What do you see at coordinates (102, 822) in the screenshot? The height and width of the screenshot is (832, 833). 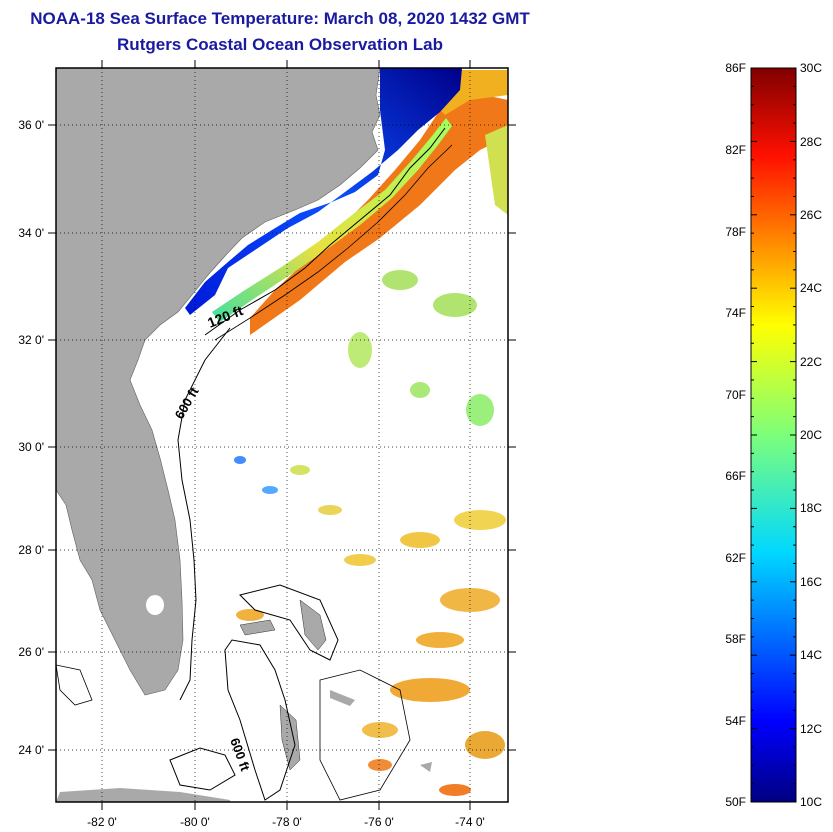 I see `lon-label: -82 0'` at bounding box center [102, 822].